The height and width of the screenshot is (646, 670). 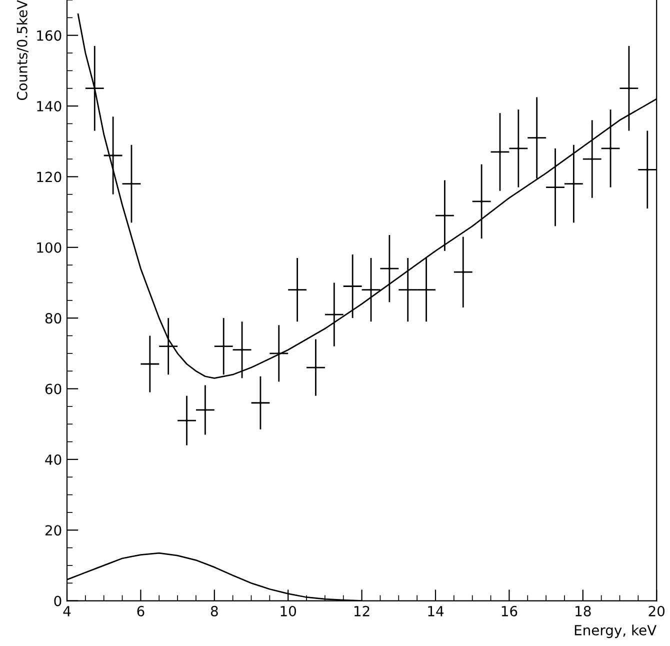 What do you see at coordinates (288, 611) in the screenshot?
I see `x-tick-label: 10` at bounding box center [288, 611].